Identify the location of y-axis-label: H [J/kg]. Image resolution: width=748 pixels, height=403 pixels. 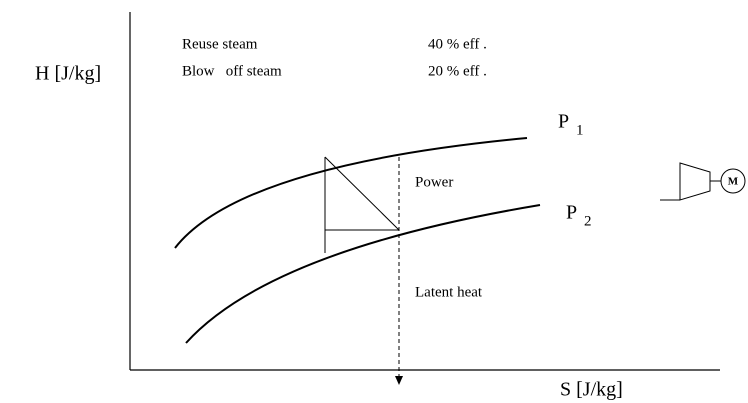
(68, 74).